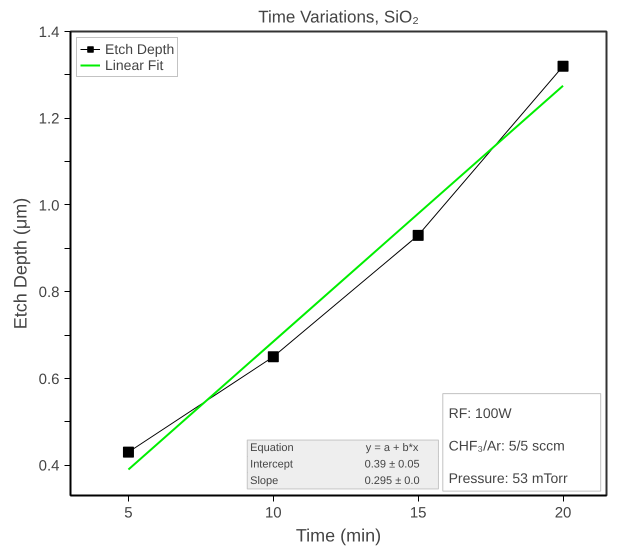 This screenshot has height=552, width=624. What do you see at coordinates (339, 536) in the screenshot?
I see `x-axis-title: Time (min)` at bounding box center [339, 536].